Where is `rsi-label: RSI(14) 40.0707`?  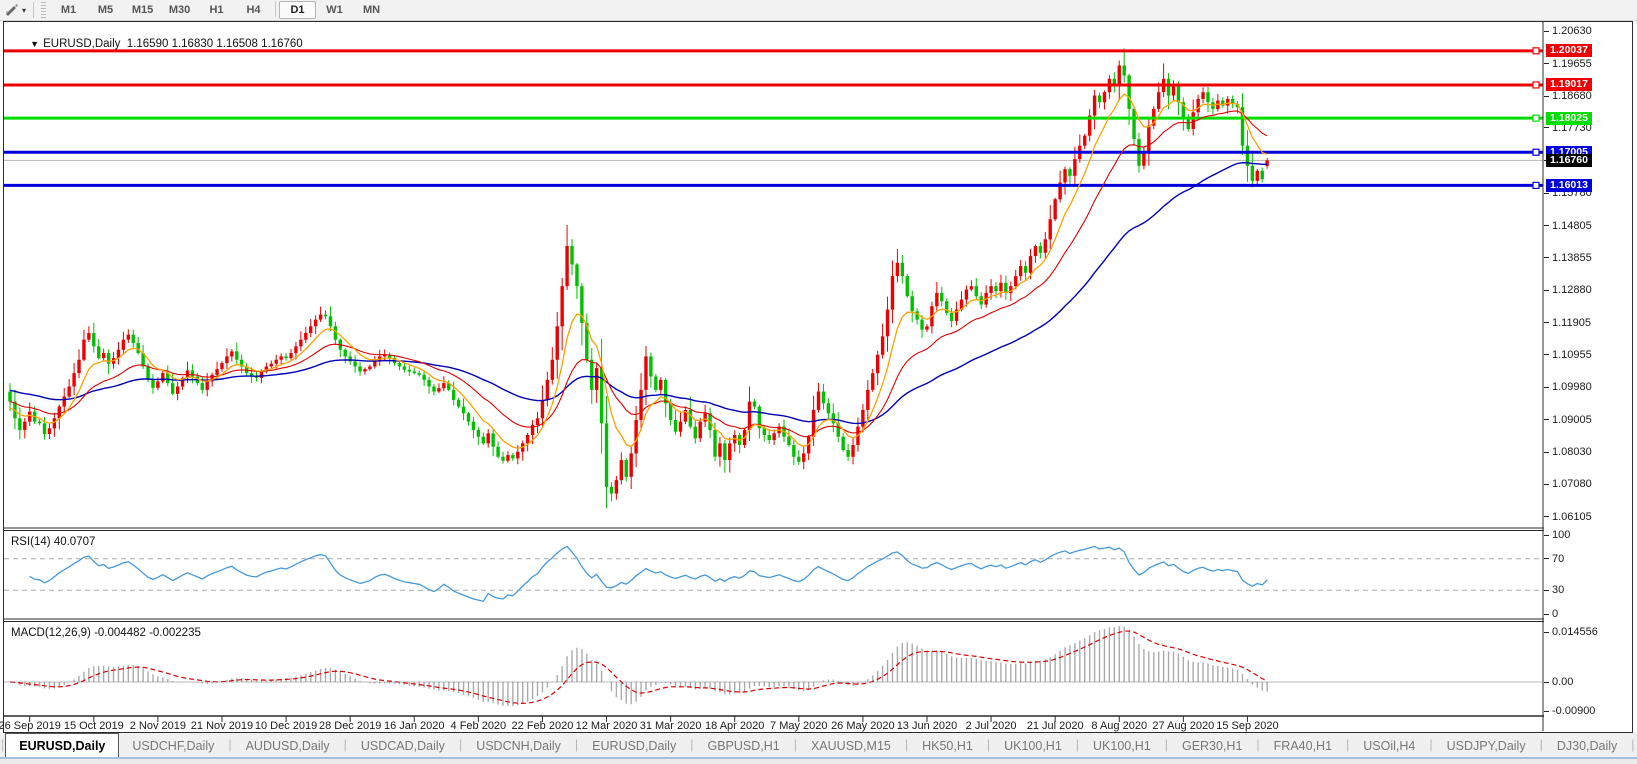 rsi-label: RSI(14) 40.0707 is located at coordinates (53, 542).